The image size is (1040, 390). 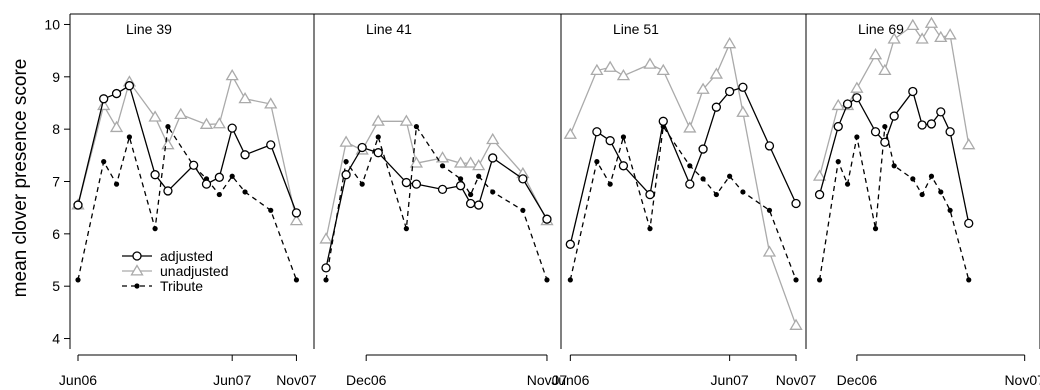 I want to click on y-tick-label: 6, so click(x=56, y=234).